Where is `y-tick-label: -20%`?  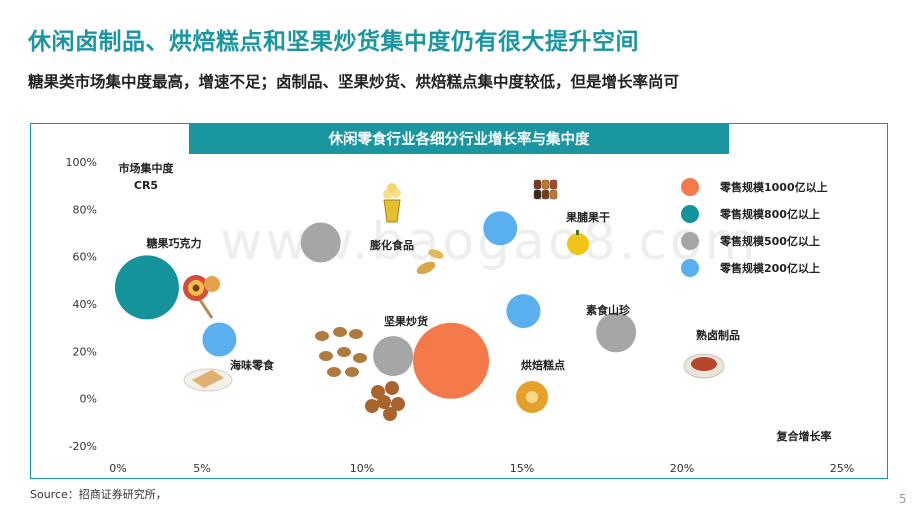 y-tick-label: -20% is located at coordinates (83, 446).